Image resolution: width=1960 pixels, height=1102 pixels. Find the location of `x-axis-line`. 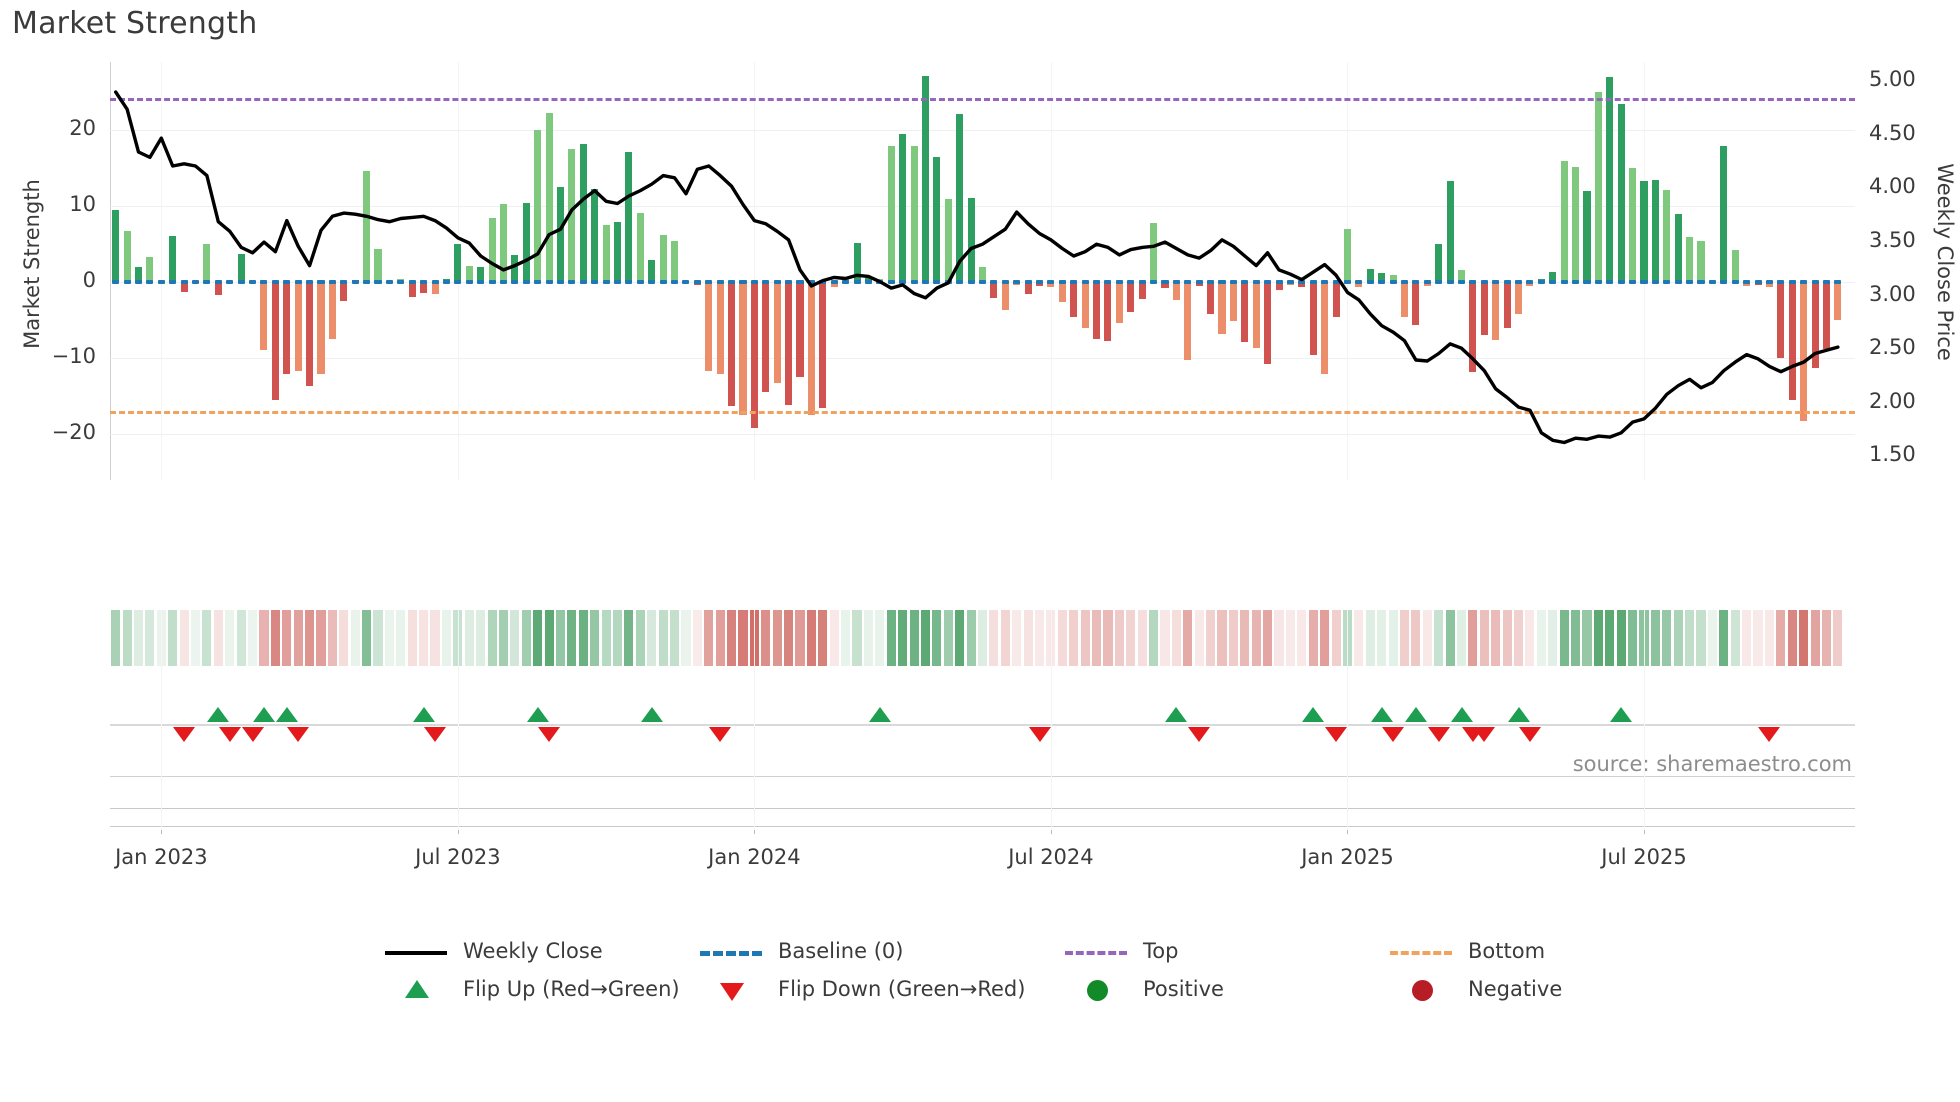

x-axis-line is located at coordinates (982, 826).